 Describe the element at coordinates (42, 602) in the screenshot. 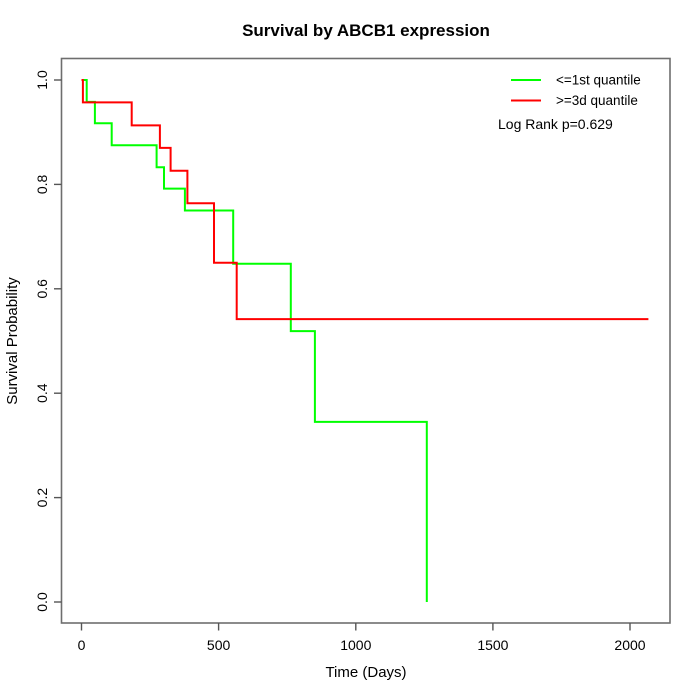

I see `y-axis-tick-label: 0.0` at that location.